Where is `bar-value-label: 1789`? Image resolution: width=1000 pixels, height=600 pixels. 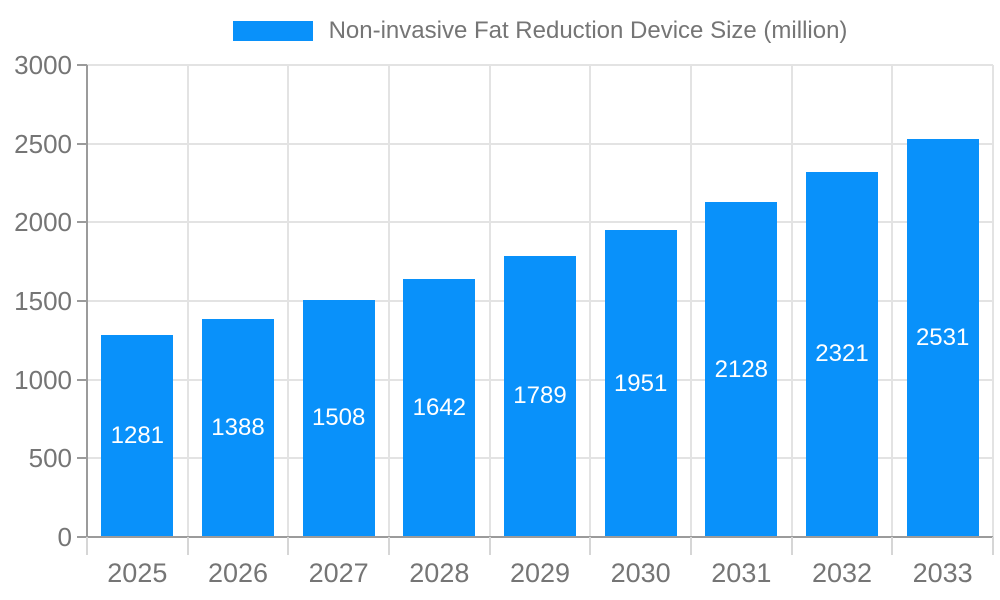
bar-value-label: 1789 is located at coordinates (540, 396).